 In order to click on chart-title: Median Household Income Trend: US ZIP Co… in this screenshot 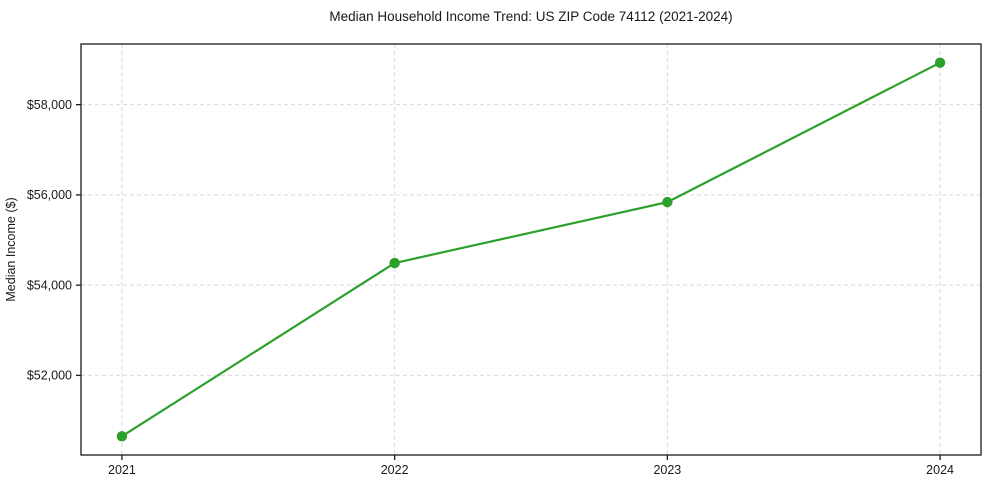, I will do `click(530, 16)`.